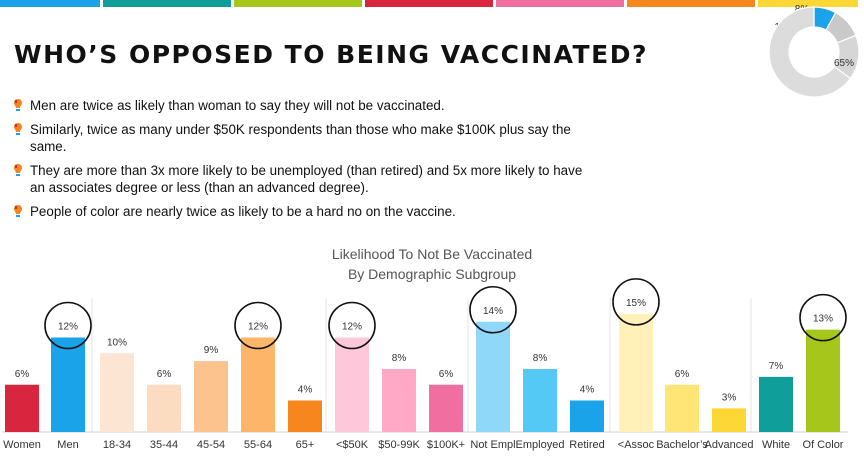  I want to click on category-label: Retired, so click(586, 445).